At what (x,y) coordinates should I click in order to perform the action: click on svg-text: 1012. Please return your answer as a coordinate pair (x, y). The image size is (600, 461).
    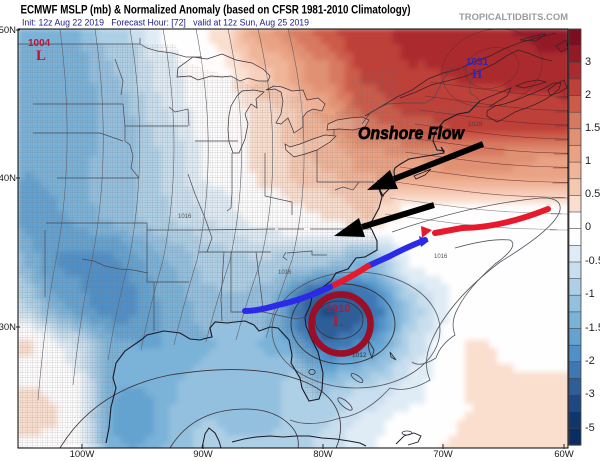
    Looking at the image, I should click on (359, 355).